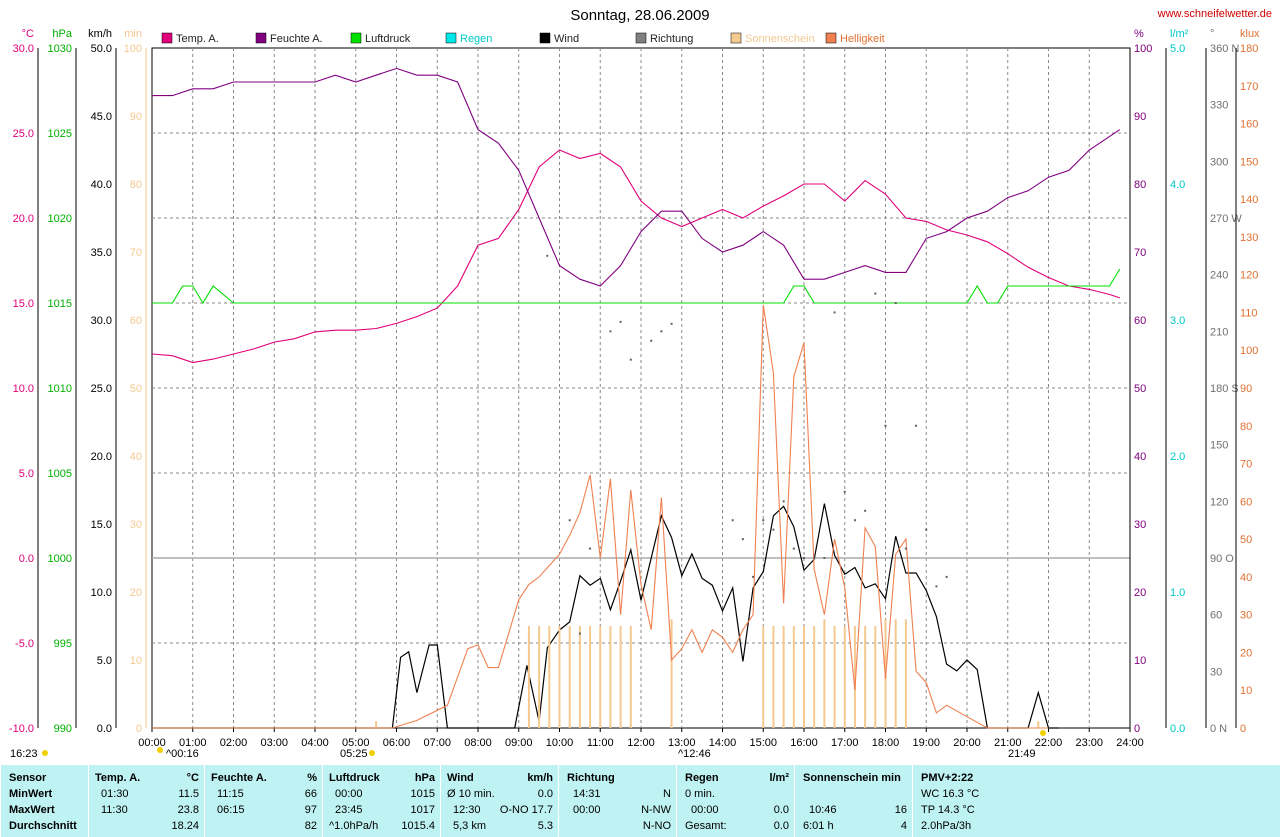  What do you see at coordinates (702, 778) in the screenshot?
I see `rain-header: Regen` at bounding box center [702, 778].